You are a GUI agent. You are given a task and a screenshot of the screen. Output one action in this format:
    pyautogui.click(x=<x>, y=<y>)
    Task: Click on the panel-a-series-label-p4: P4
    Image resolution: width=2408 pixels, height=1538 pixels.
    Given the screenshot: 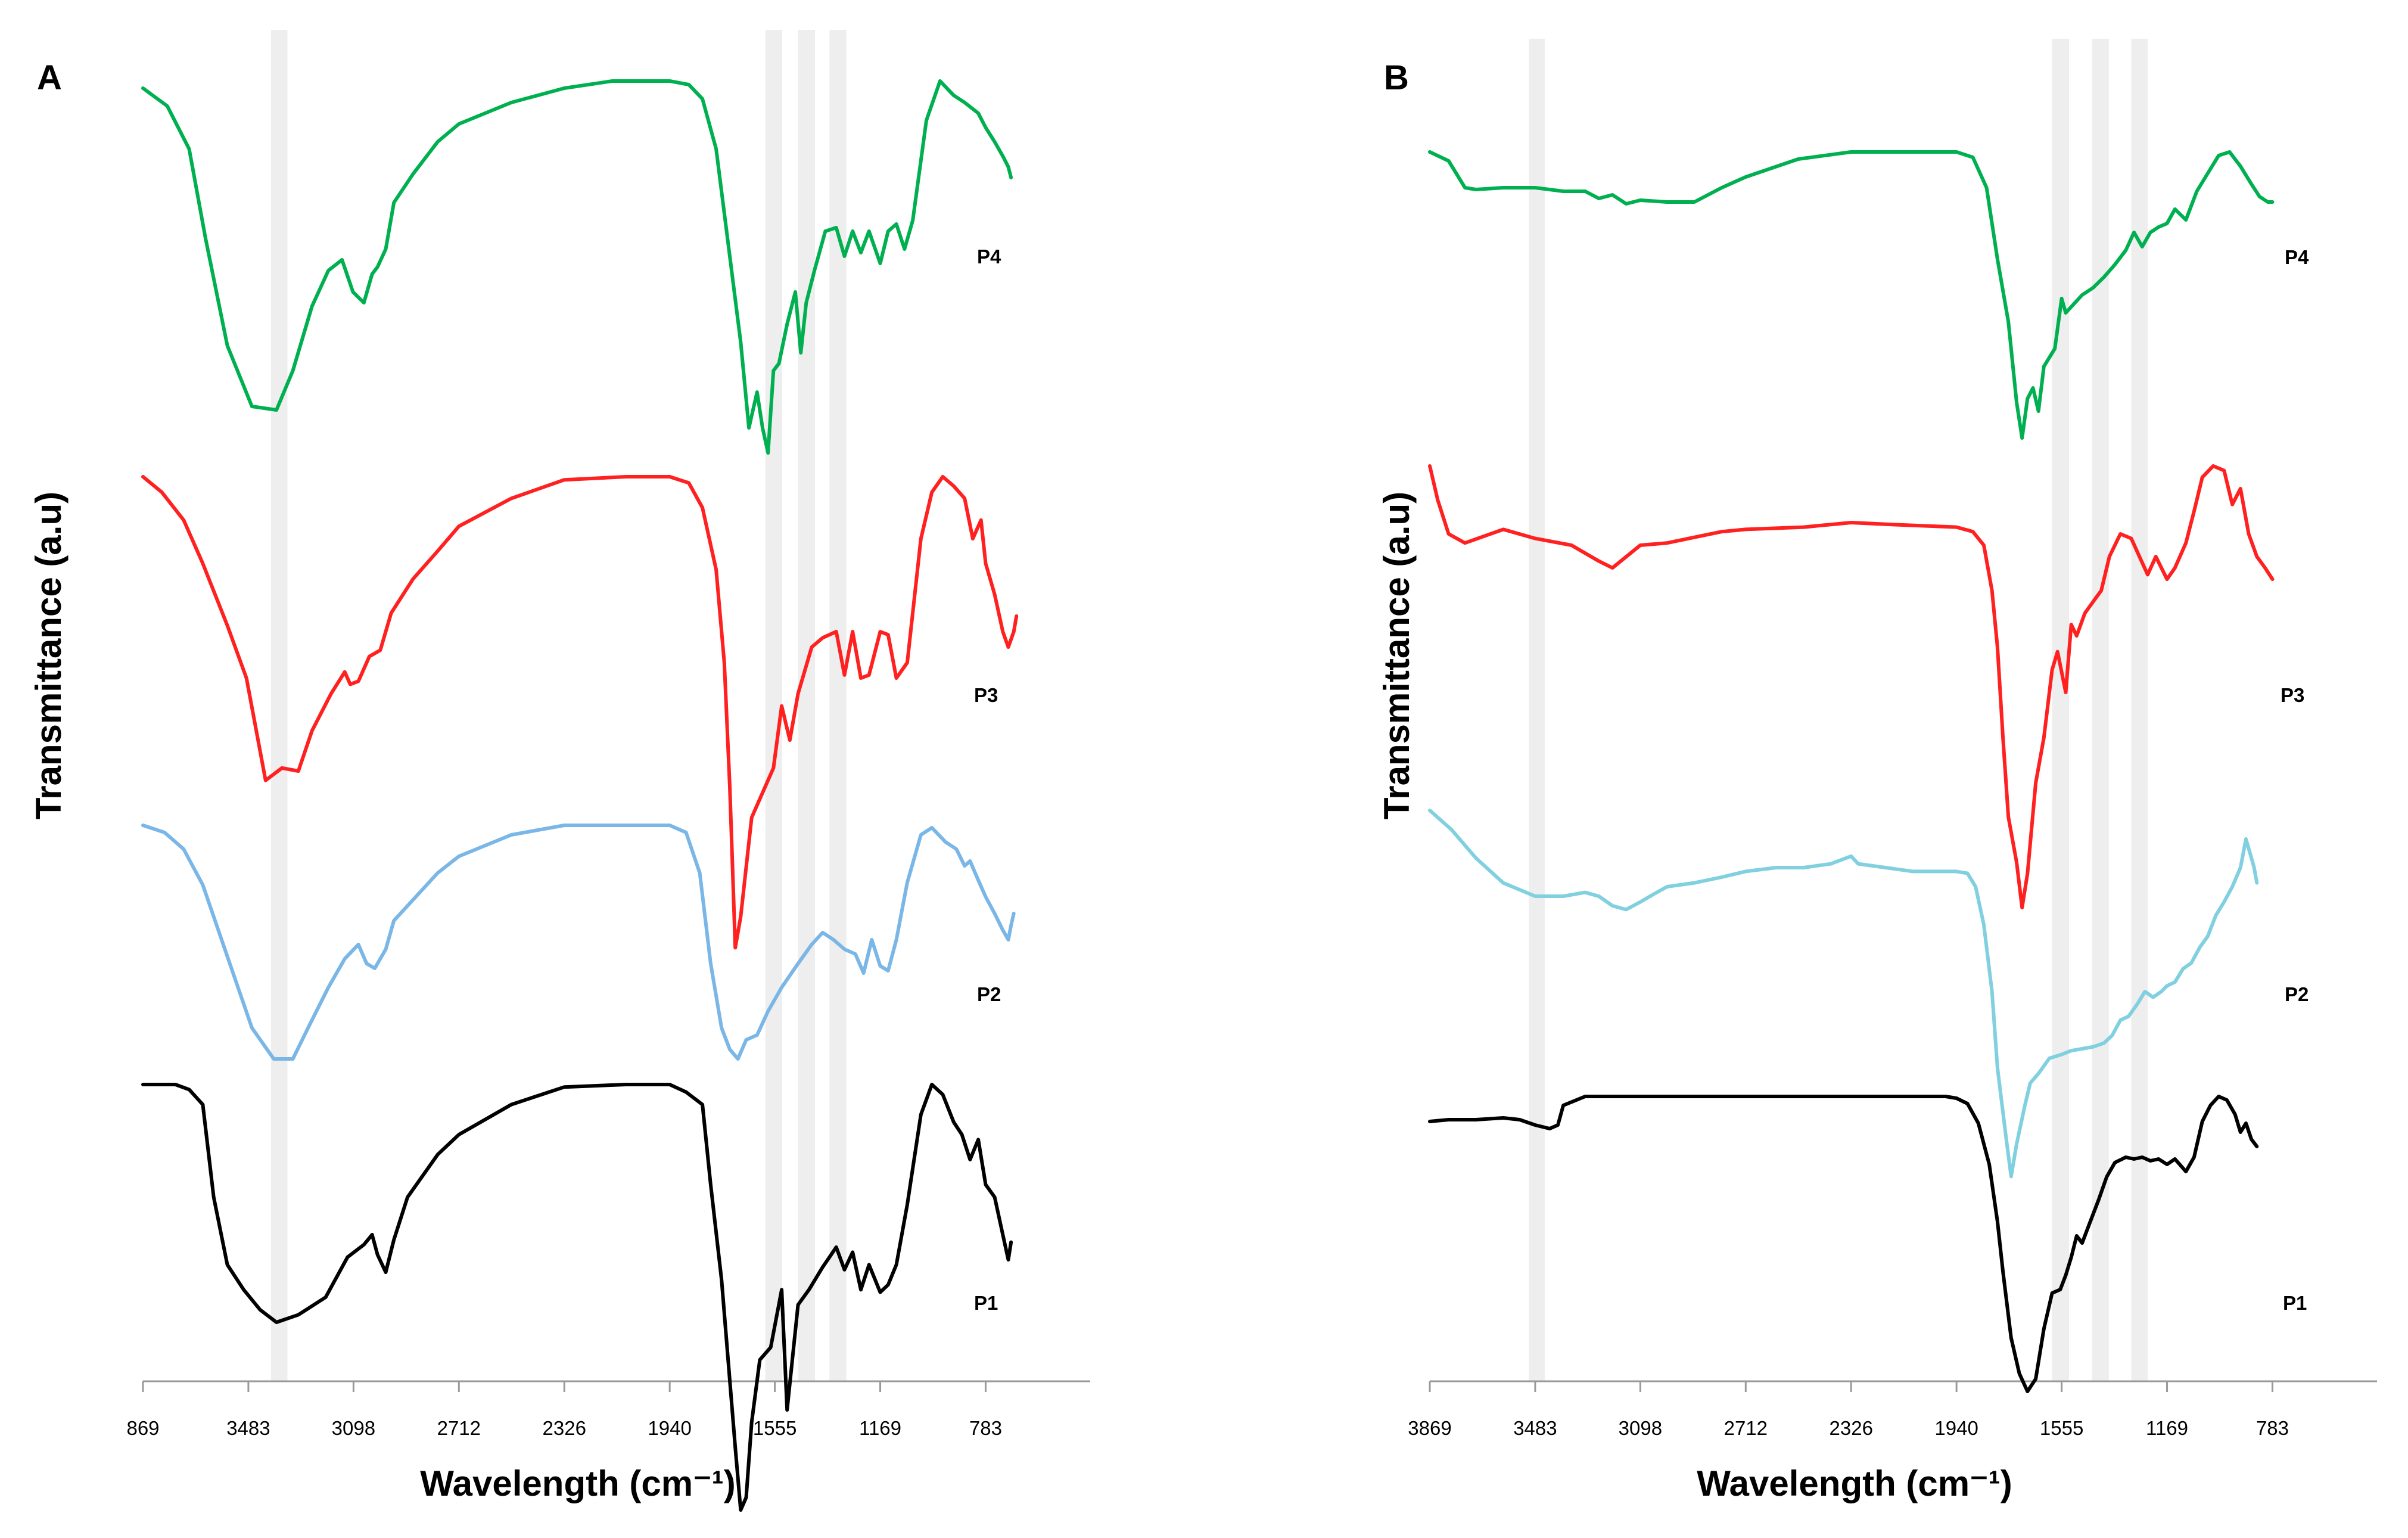 What is the action you would take?
    pyautogui.click(x=989, y=257)
    